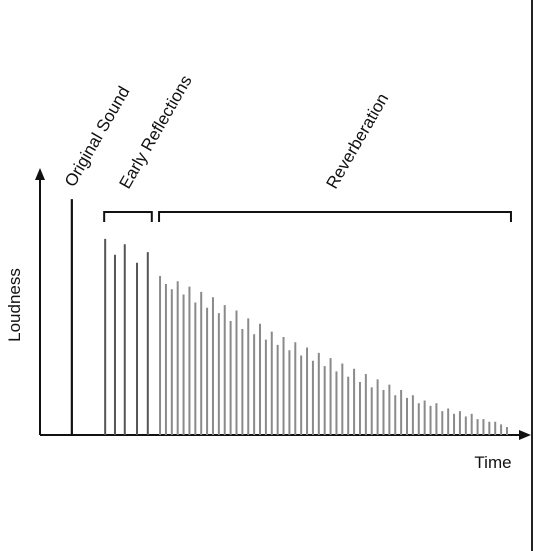 This screenshot has width=538, height=551. I want to click on y-axis-label: Loudness, so click(14, 305).